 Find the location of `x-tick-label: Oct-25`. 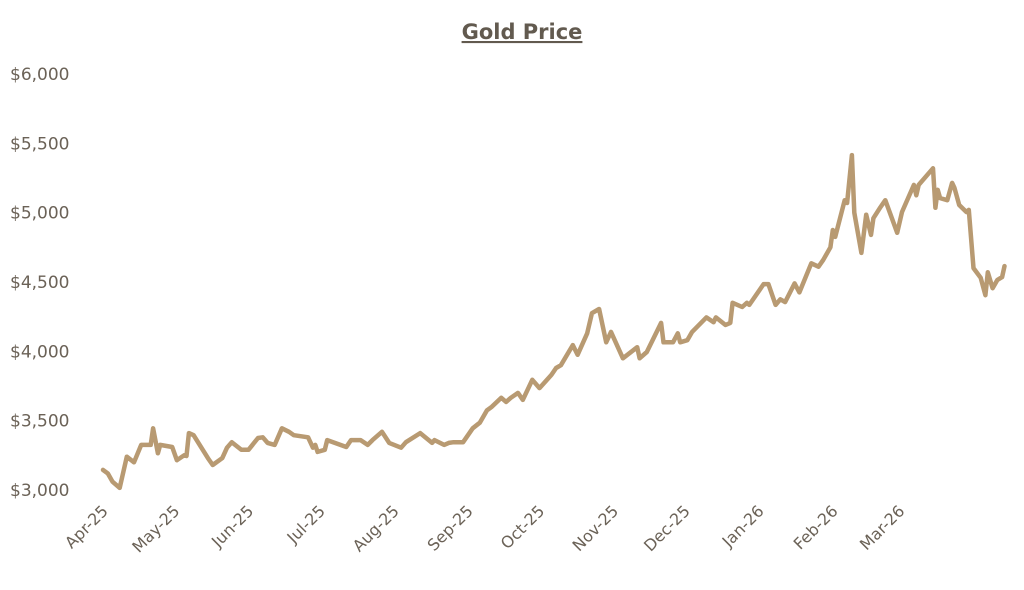

x-tick-label: Oct-25 is located at coordinates (522, 526).